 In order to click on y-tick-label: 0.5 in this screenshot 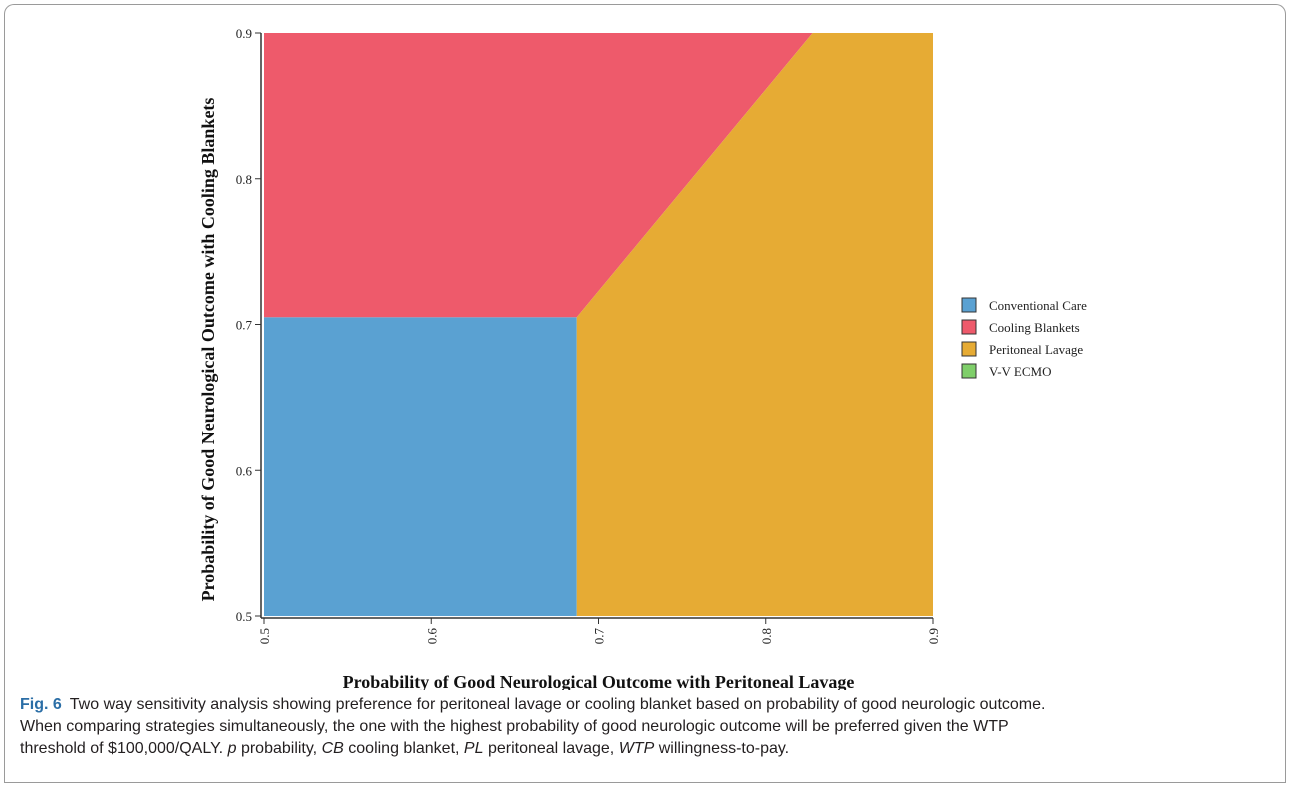, I will do `click(244, 616)`.